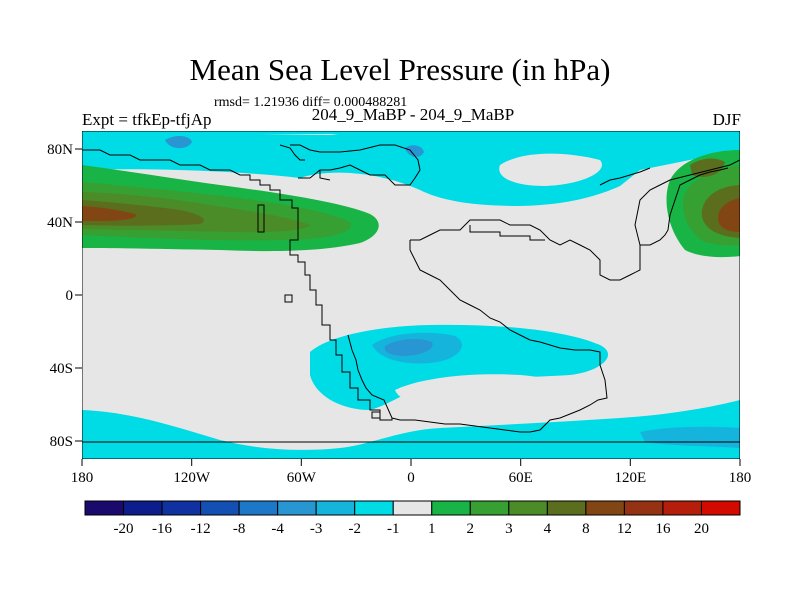 The image size is (800, 600). Describe the element at coordinates (70, 296) in the screenshot. I see `y-tick-label: 0` at that location.